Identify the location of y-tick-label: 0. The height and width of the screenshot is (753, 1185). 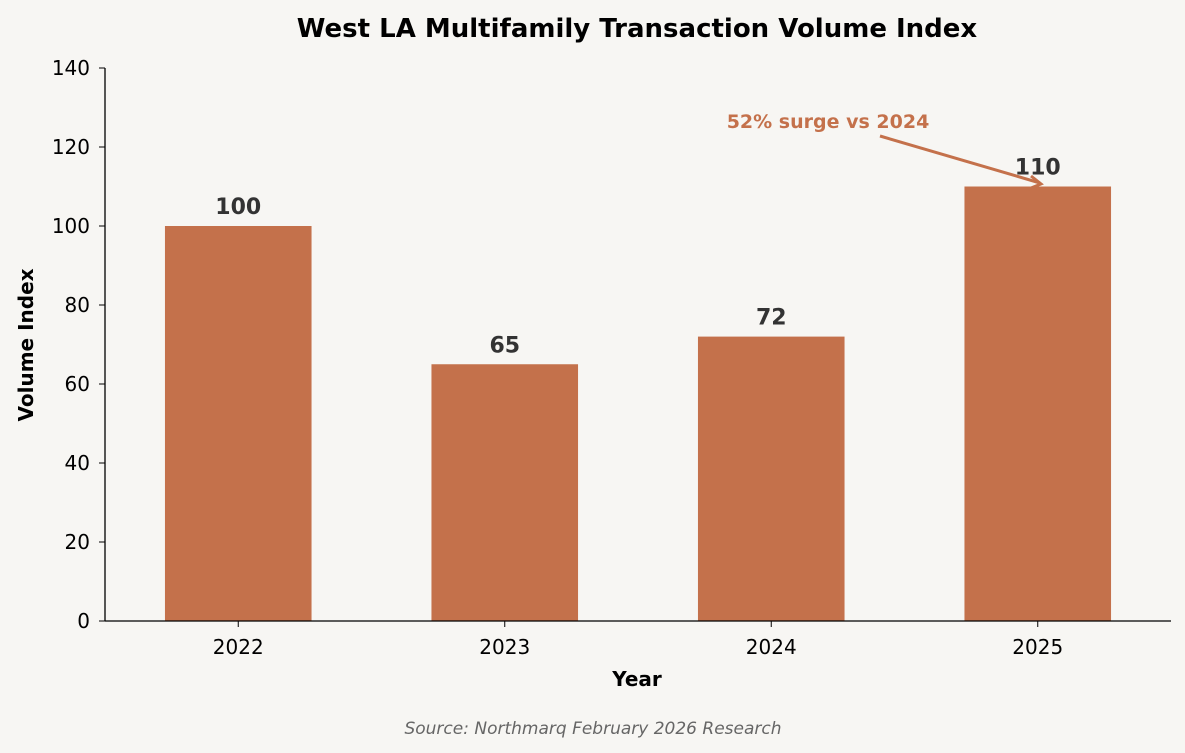
(83, 621).